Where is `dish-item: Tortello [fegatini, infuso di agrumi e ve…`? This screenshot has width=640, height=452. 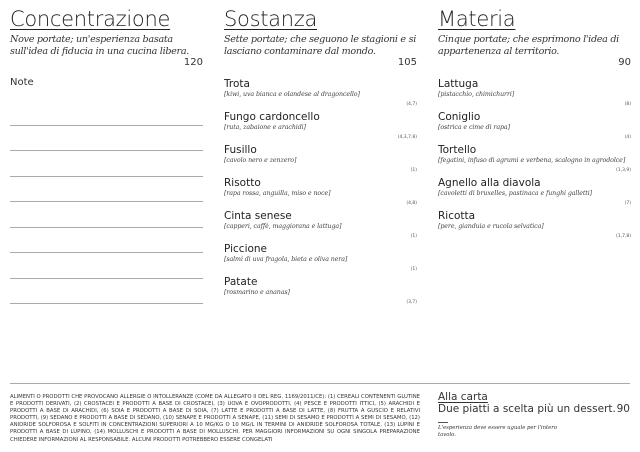 dish-item: Tortello [fegatini, infuso di agrumi e ve… is located at coordinates (534, 158).